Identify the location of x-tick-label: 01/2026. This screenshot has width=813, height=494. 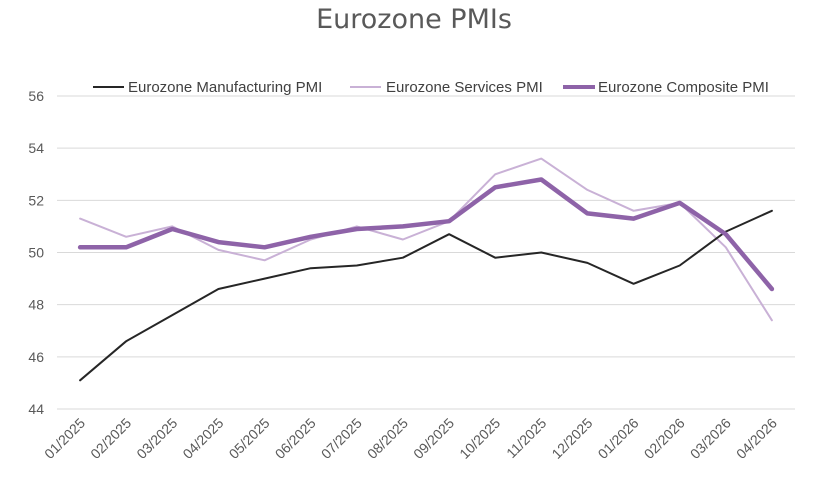
(618, 438).